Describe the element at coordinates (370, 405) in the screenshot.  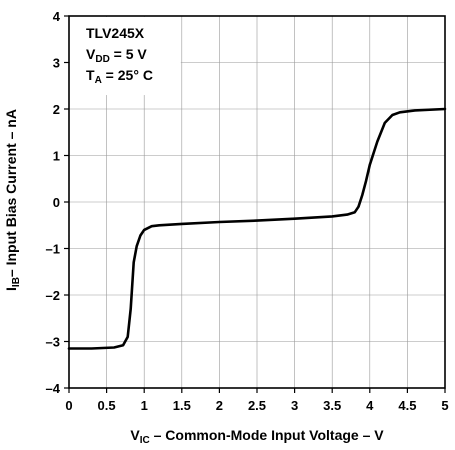
I see `x-tick-label: 4` at that location.